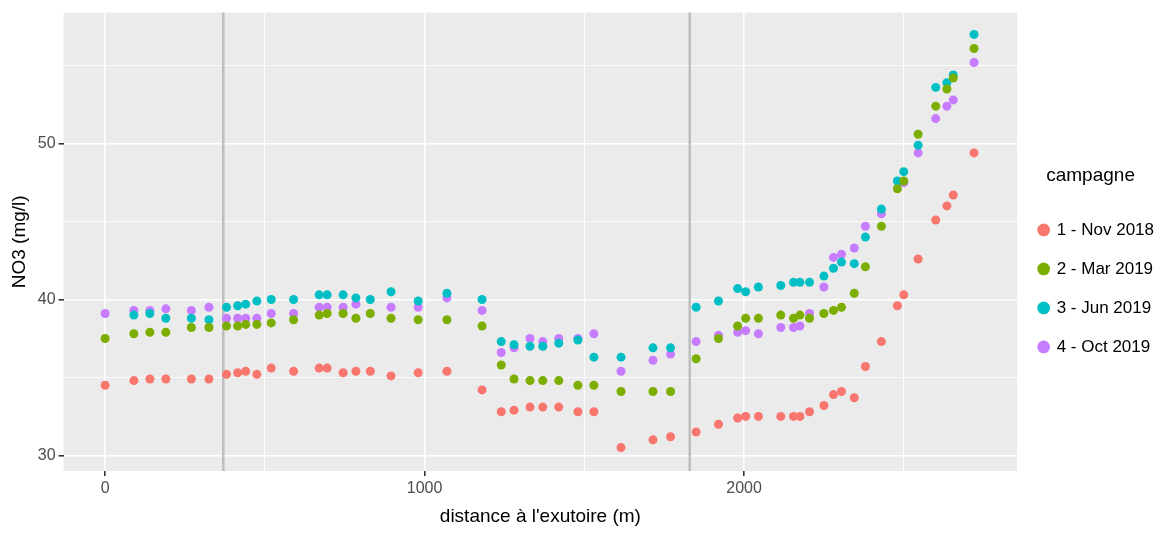 Image resolution: width=1172 pixels, height=536 pixels. Describe the element at coordinates (105, 488) in the screenshot. I see `x-tick-label: 0` at that location.